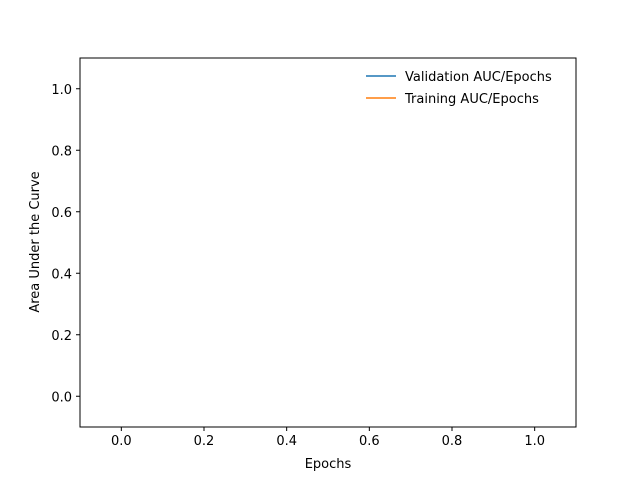 This screenshot has height=480, width=640. Describe the element at coordinates (61, 274) in the screenshot. I see `y-tick-label: 0.4` at that location.